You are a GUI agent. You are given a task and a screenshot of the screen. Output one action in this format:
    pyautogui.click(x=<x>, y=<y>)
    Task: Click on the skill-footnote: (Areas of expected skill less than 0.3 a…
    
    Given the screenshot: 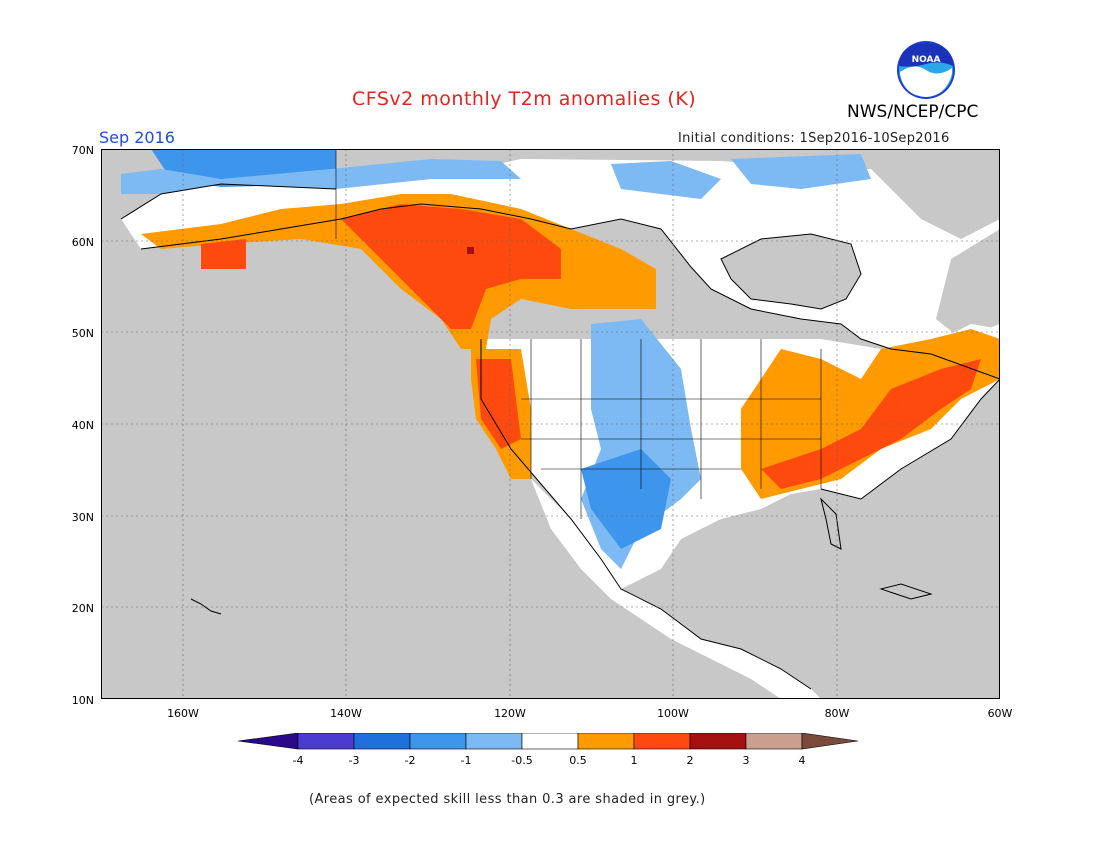 What is the action you would take?
    pyautogui.click(x=507, y=799)
    